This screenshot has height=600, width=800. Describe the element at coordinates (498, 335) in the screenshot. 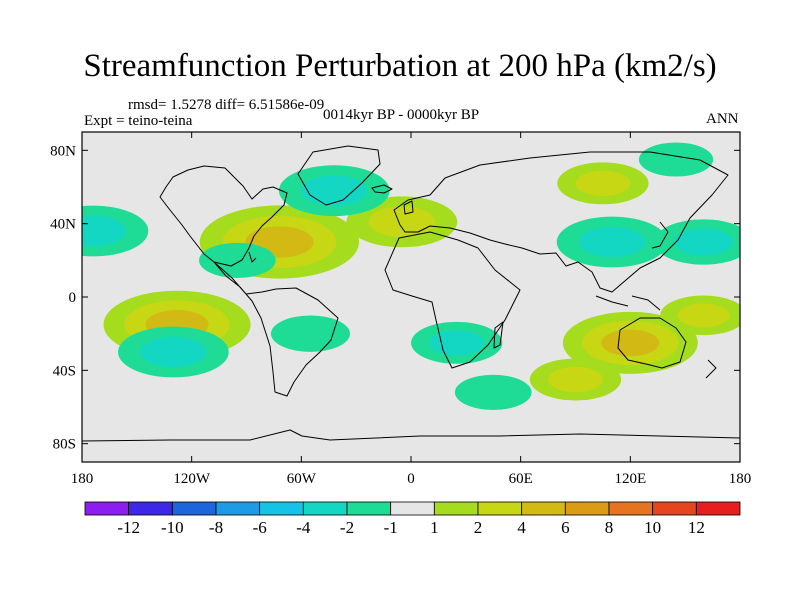

I see `coastline-madagascar` at that location.